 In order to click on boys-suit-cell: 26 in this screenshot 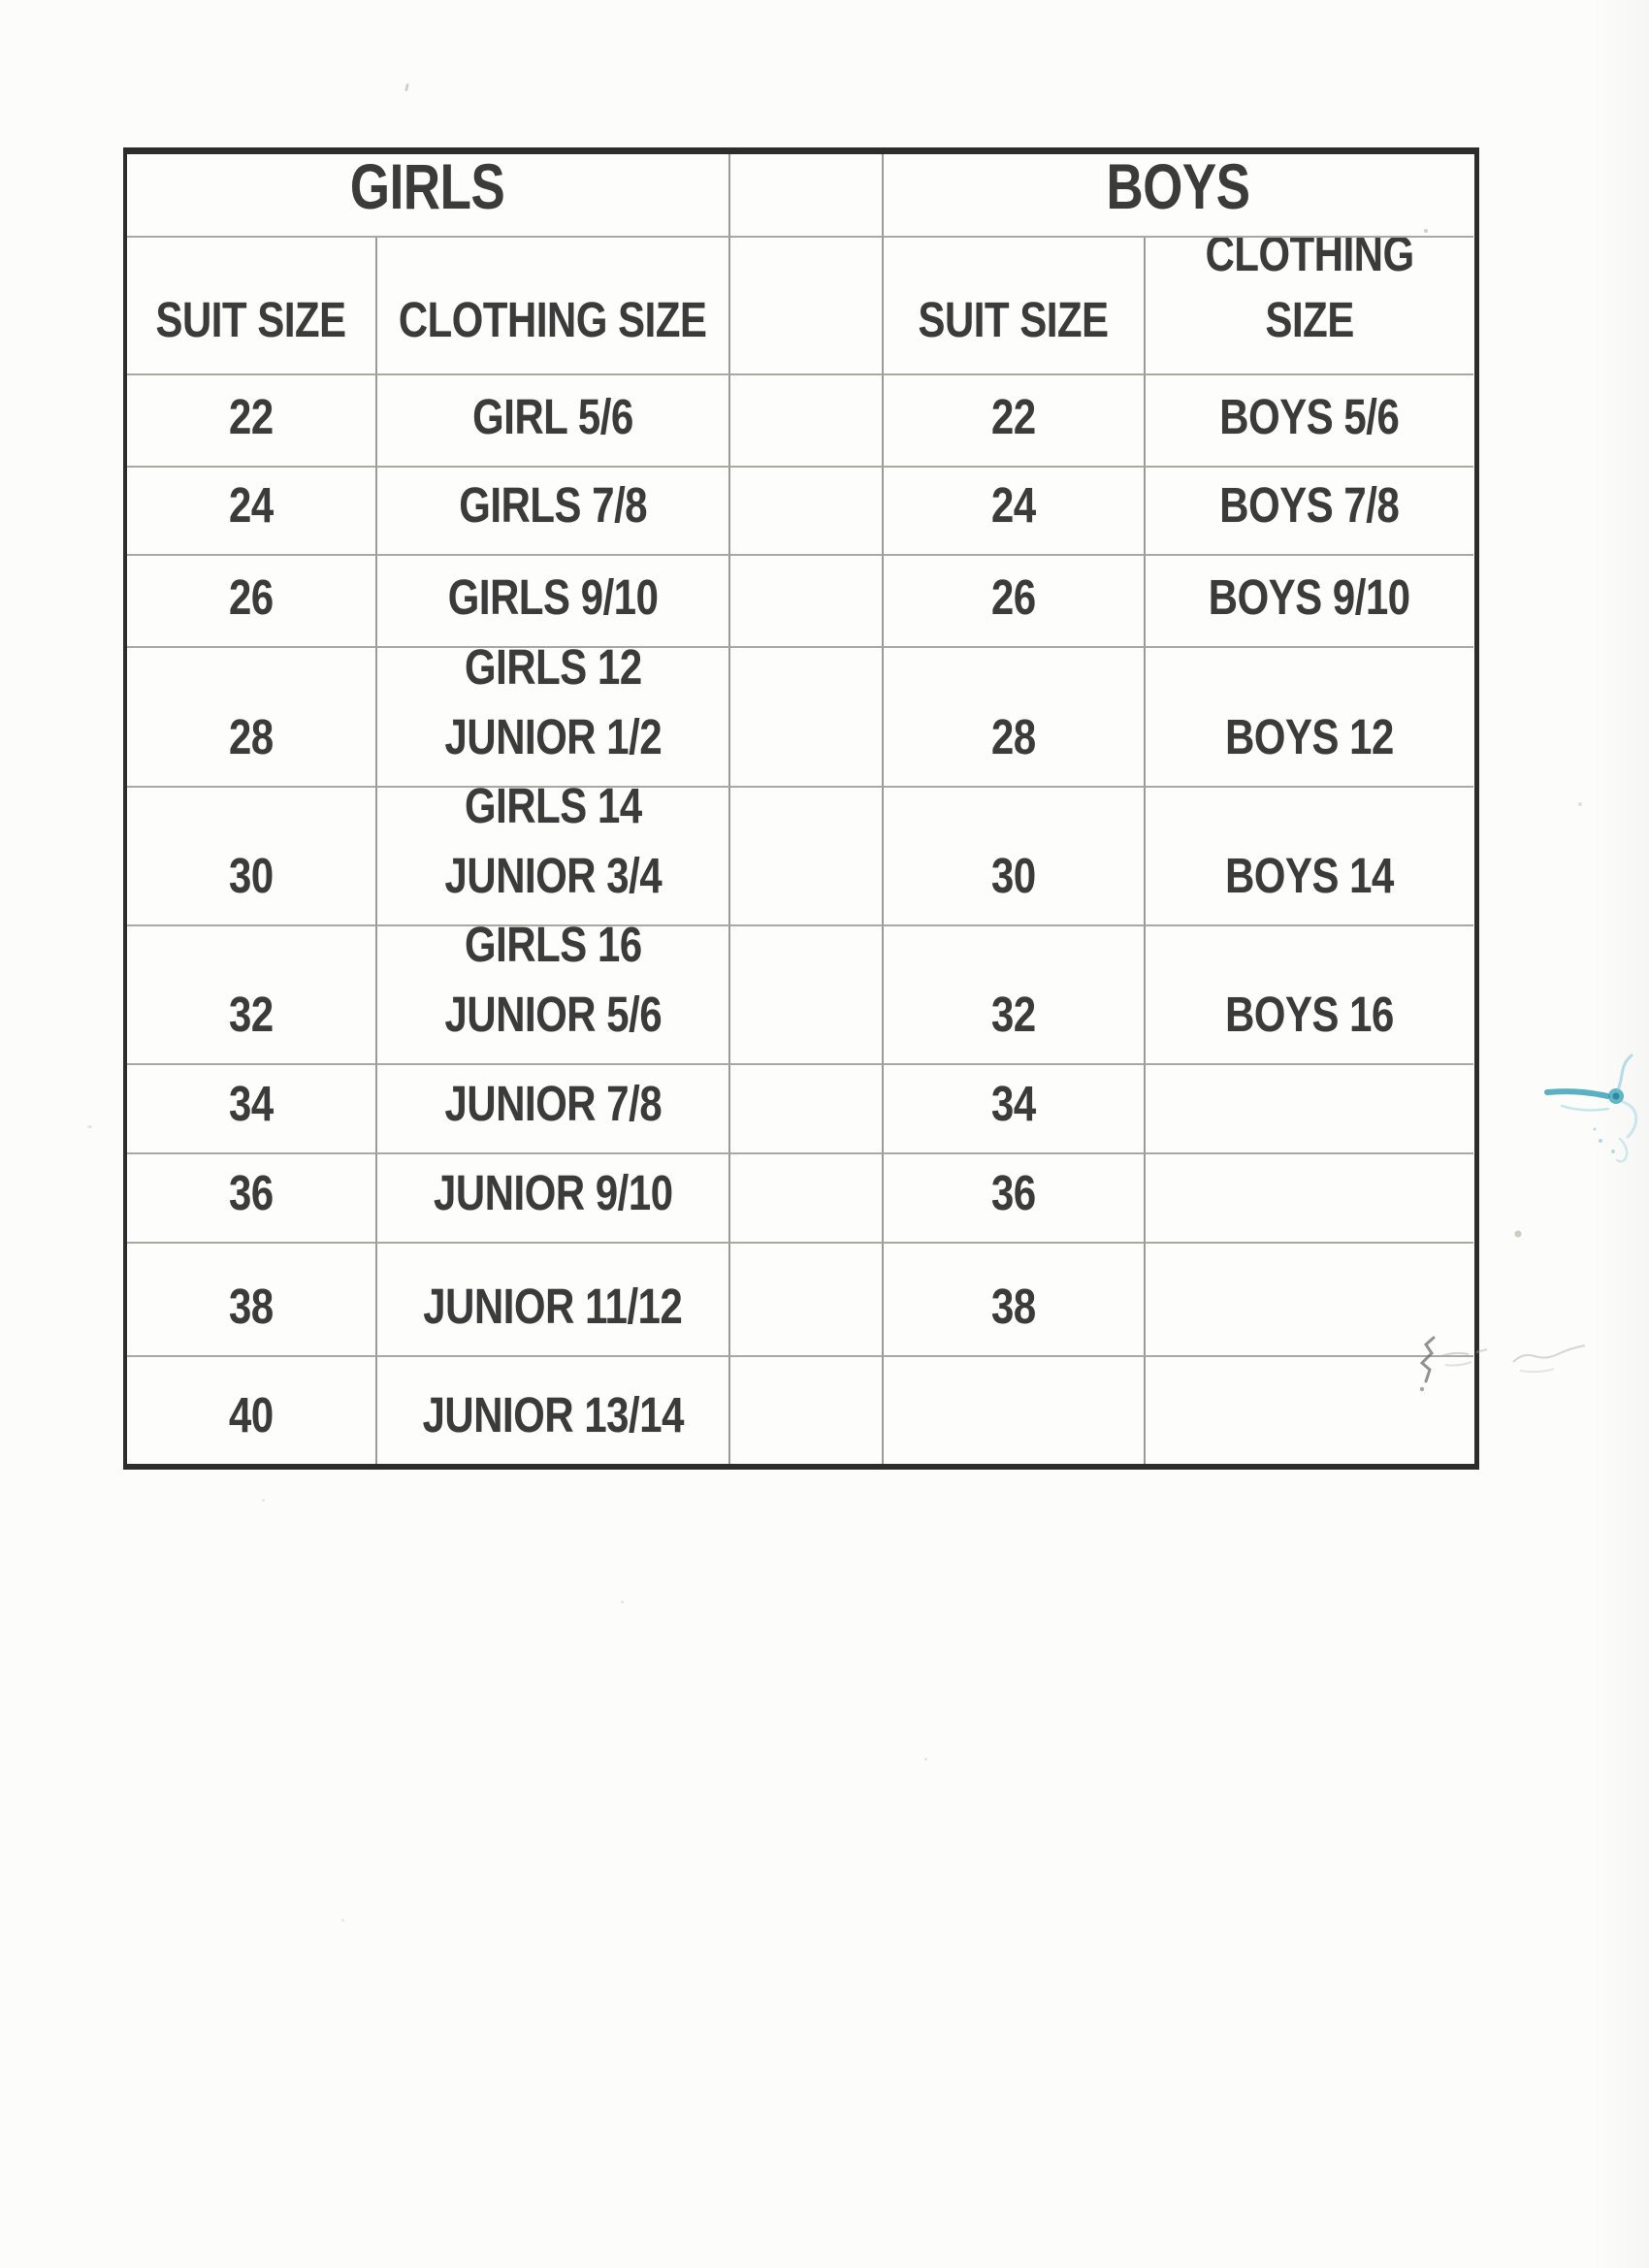, I will do `click(1015, 602)`.